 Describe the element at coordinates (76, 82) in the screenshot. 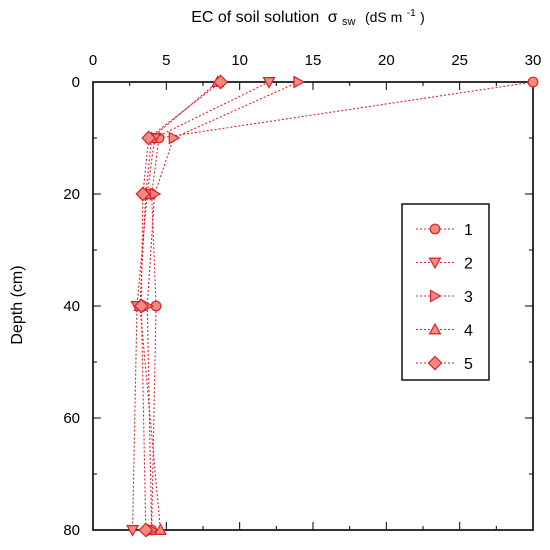

I see `y-tick-label: 0` at that location.